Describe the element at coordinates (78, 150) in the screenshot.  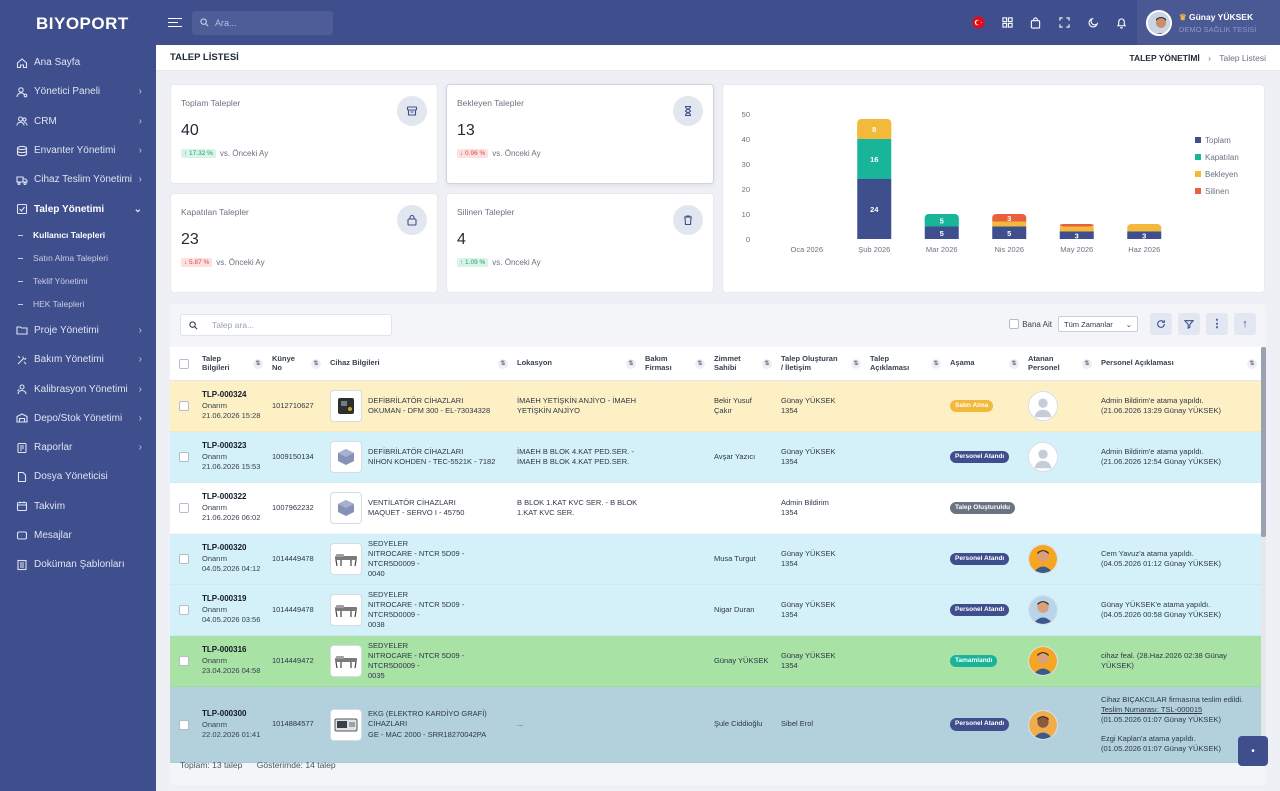
I see `sidebar-item-database: Envanter Yönetimi ›` at that location.